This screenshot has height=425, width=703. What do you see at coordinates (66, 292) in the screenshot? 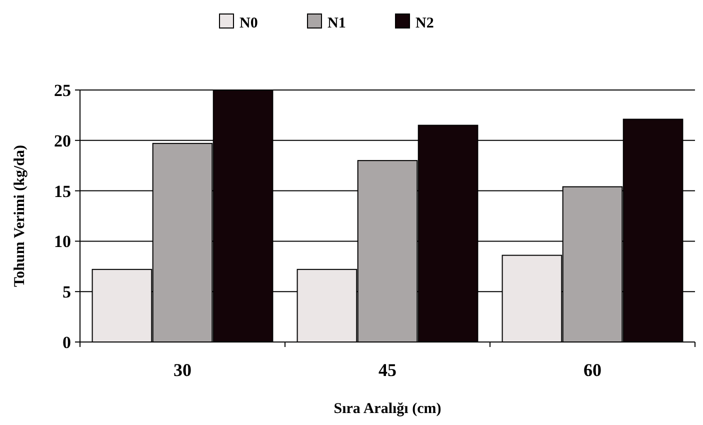
I see `y-tick-label: 5` at bounding box center [66, 292].